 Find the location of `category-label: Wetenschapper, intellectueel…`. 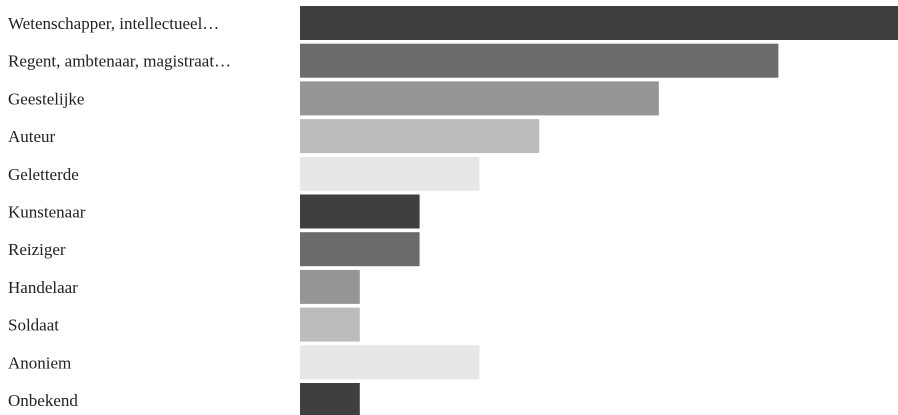

category-label: Wetenschapper, intellectueel… is located at coordinates (113, 23).